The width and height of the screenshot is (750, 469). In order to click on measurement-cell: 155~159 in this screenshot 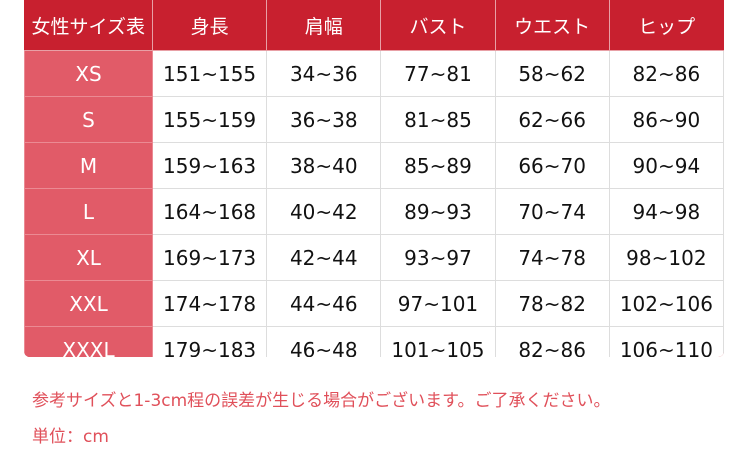, I will do `click(209, 119)`.